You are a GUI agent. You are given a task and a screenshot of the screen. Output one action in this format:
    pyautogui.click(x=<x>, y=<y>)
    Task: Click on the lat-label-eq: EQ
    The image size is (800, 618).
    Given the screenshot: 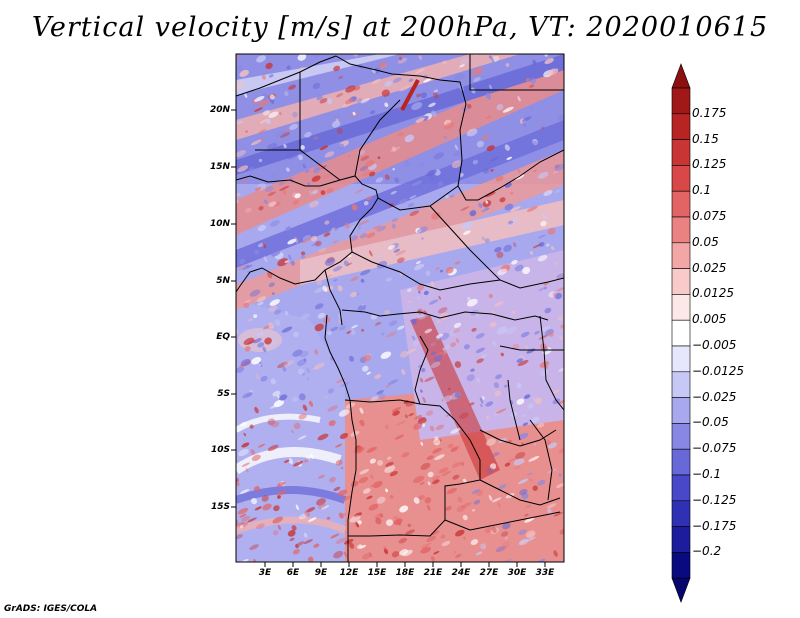 What is the action you would take?
    pyautogui.click(x=223, y=337)
    